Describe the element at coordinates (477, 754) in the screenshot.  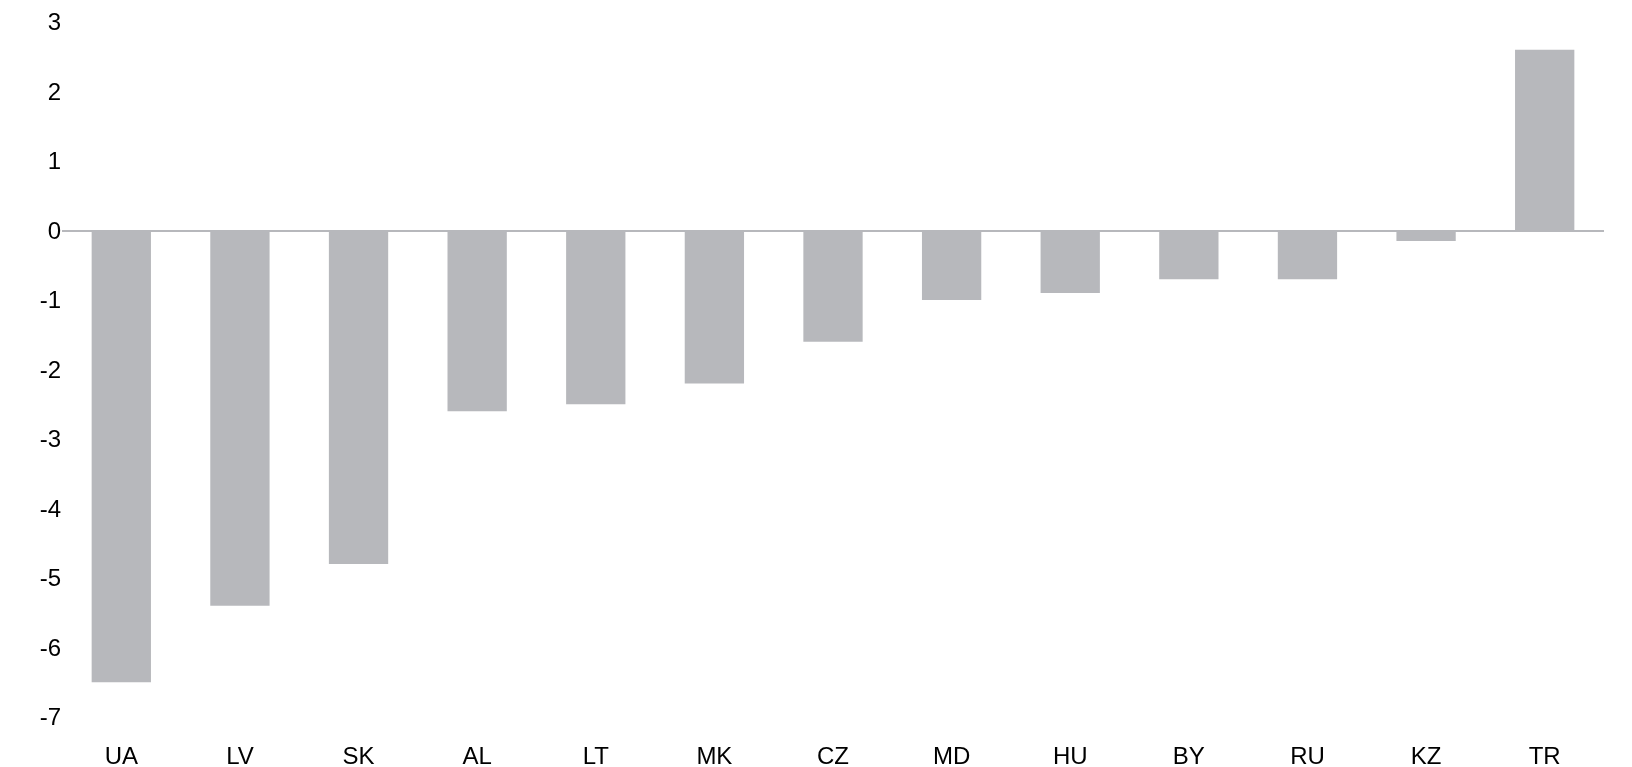
I see `x-tick-label: AL` at that location.